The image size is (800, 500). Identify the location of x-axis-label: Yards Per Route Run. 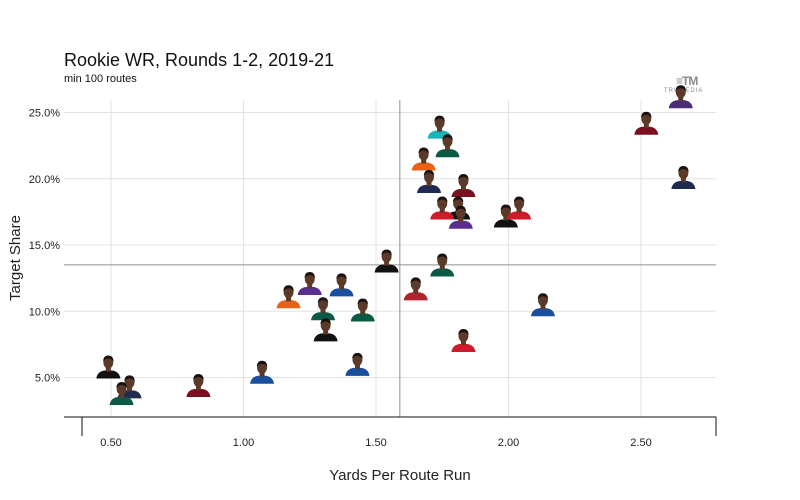
(399, 475).